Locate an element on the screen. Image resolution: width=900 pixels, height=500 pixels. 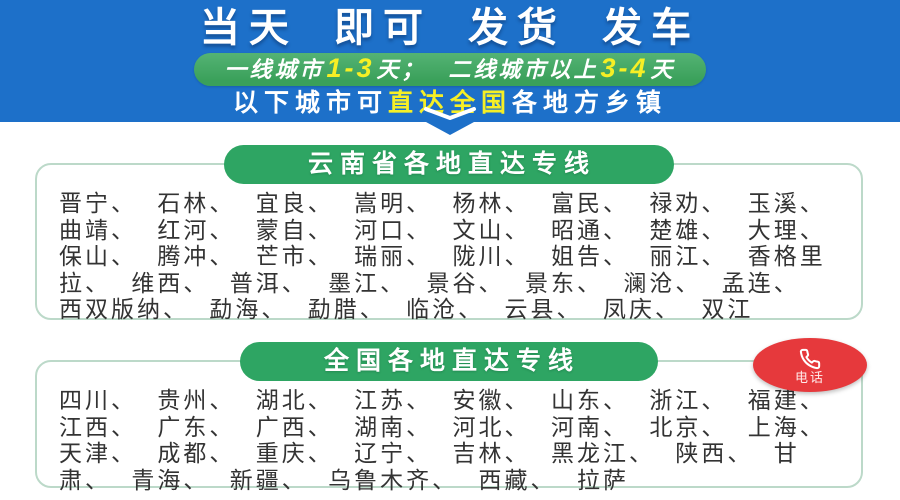
national-card-title: 全国各地直达专线 is located at coordinates (449, 361).